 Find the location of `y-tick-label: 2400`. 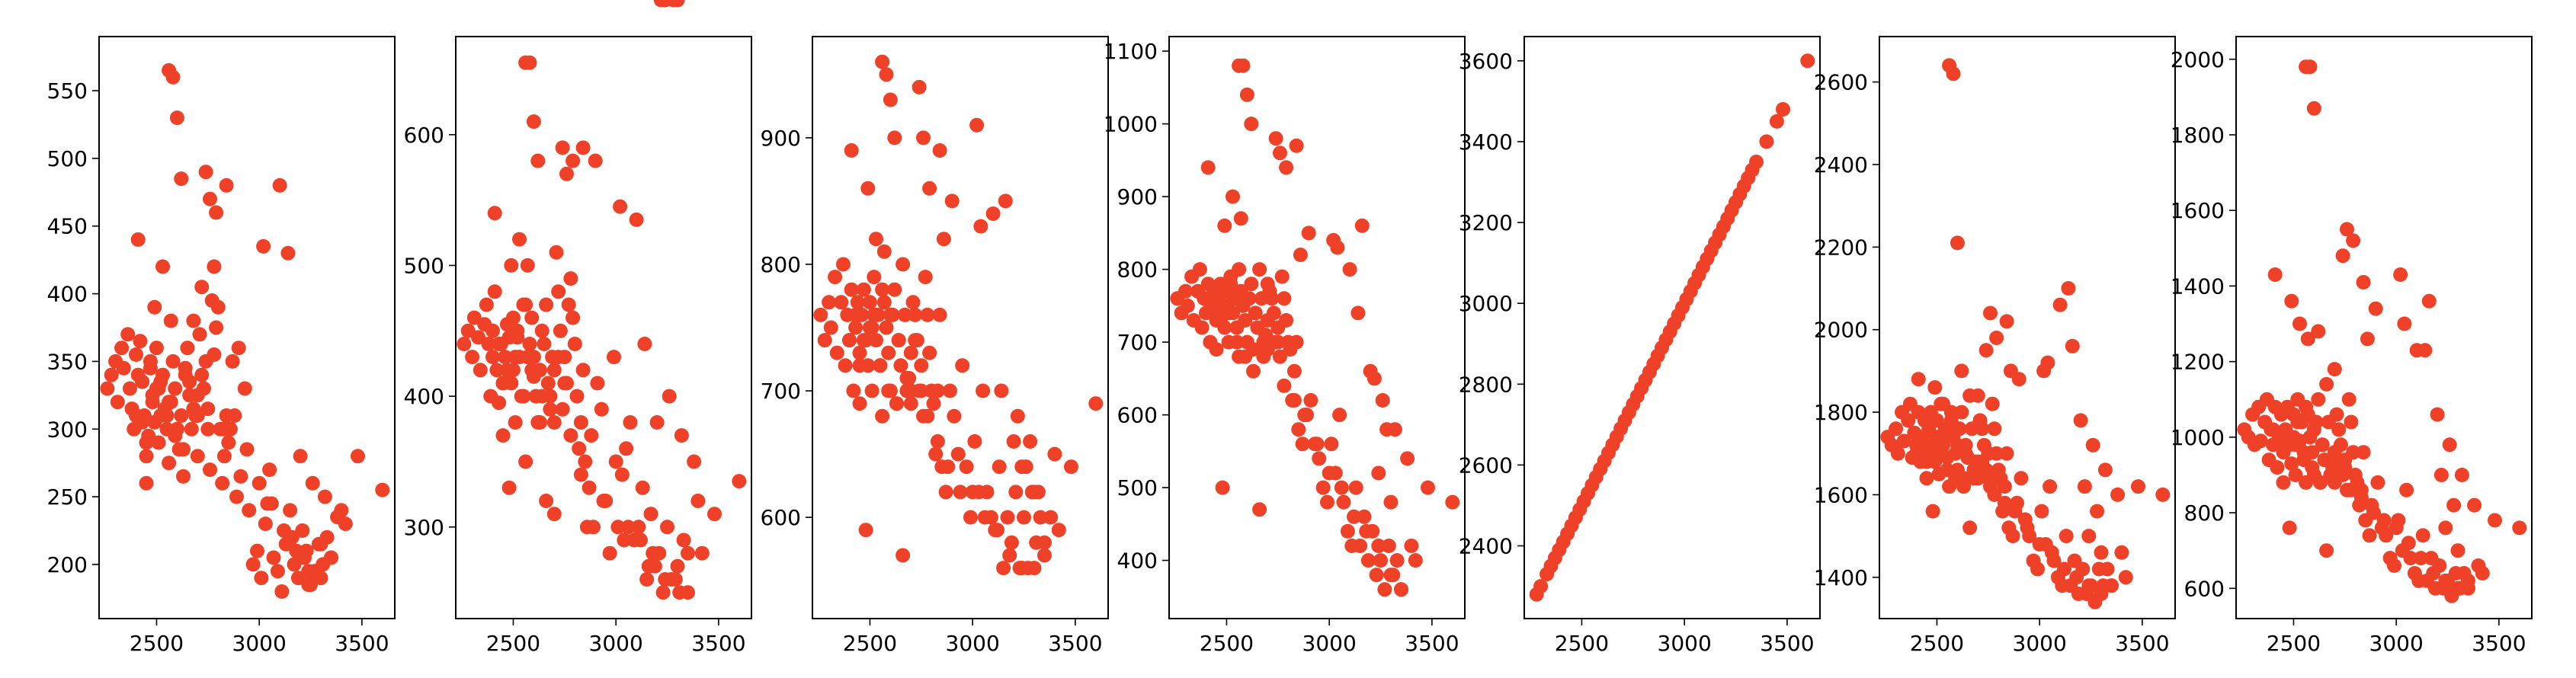

y-tick-label: 2400 is located at coordinates (1841, 164).